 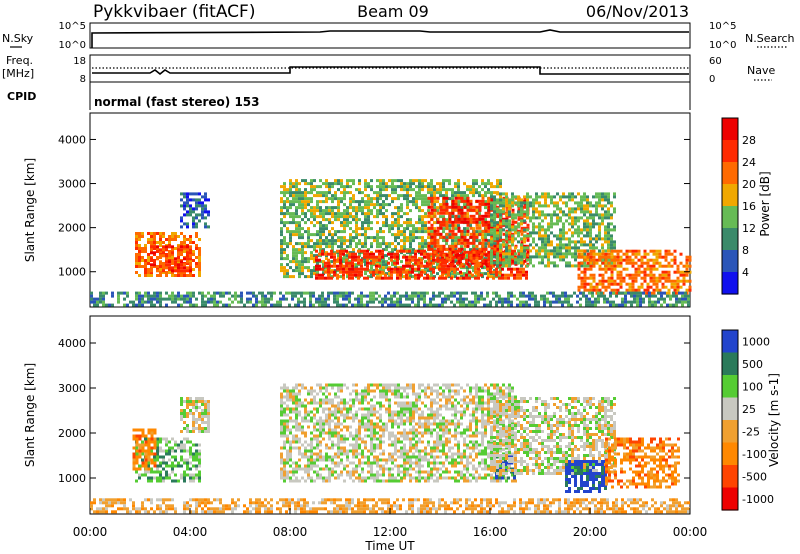 I want to click on power-colorbar: 4 8 12 16 20 24 28, so click(x=738, y=206).